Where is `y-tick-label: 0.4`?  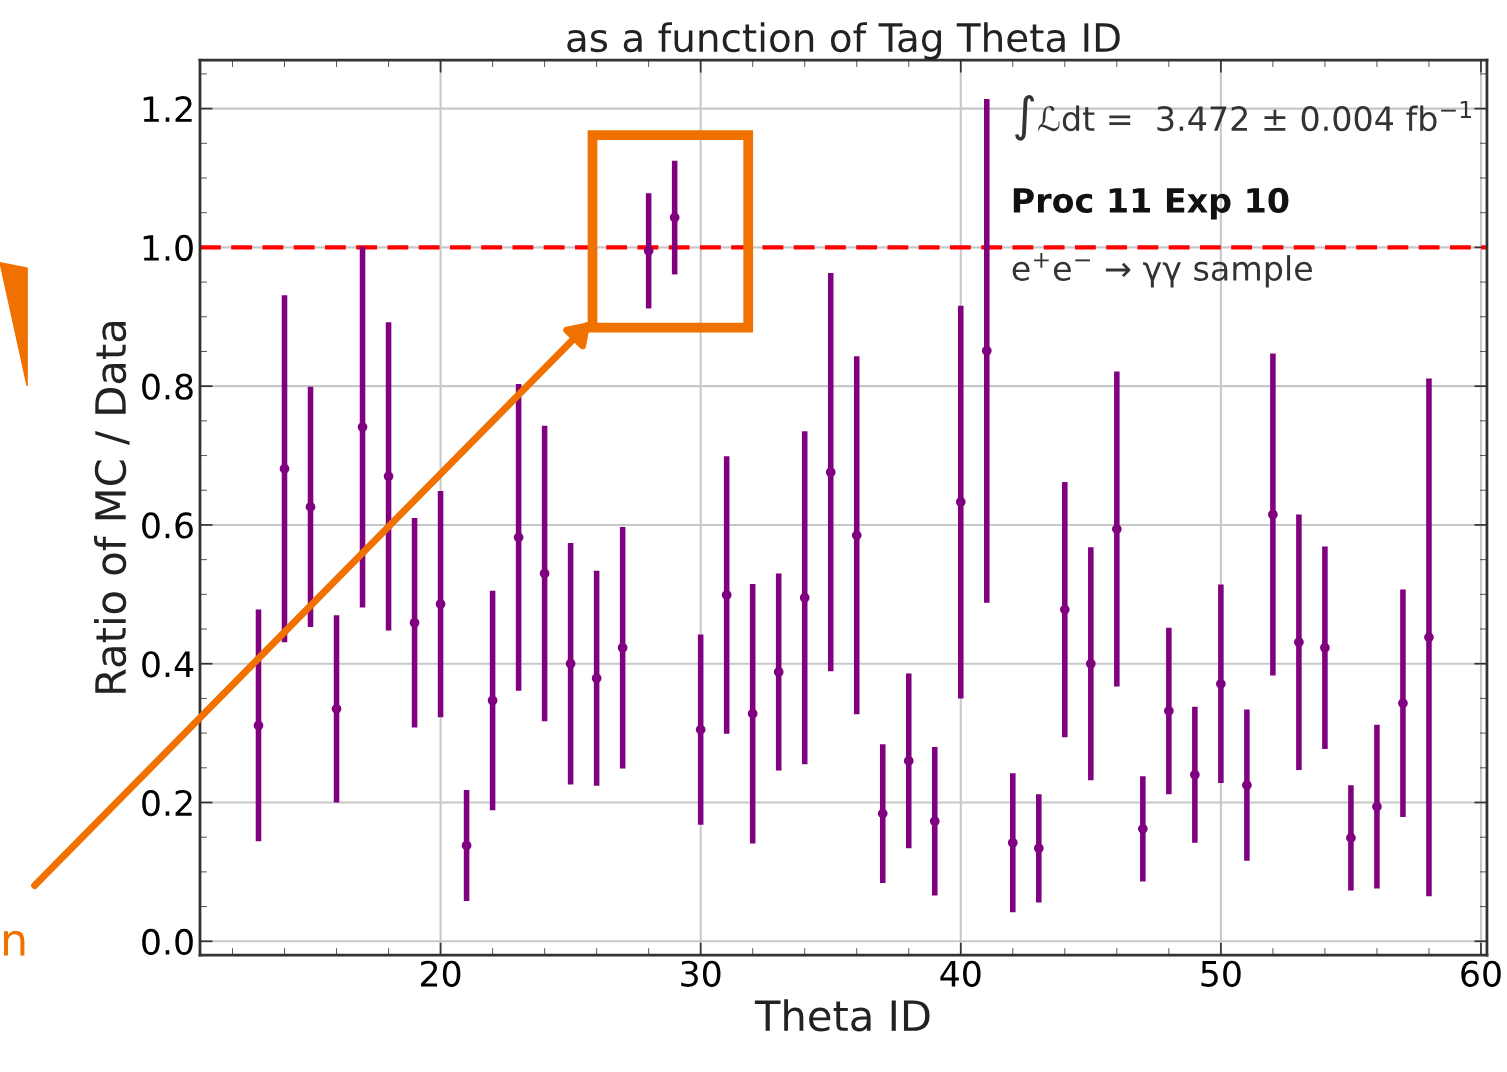
y-tick-label: 0.4 is located at coordinates (168, 664).